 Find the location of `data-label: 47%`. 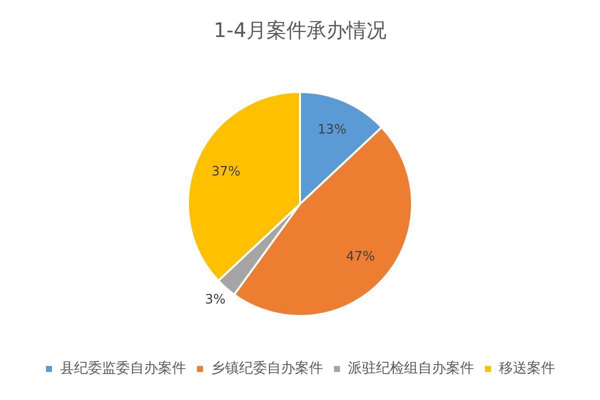

data-label: 47% is located at coordinates (360, 257).